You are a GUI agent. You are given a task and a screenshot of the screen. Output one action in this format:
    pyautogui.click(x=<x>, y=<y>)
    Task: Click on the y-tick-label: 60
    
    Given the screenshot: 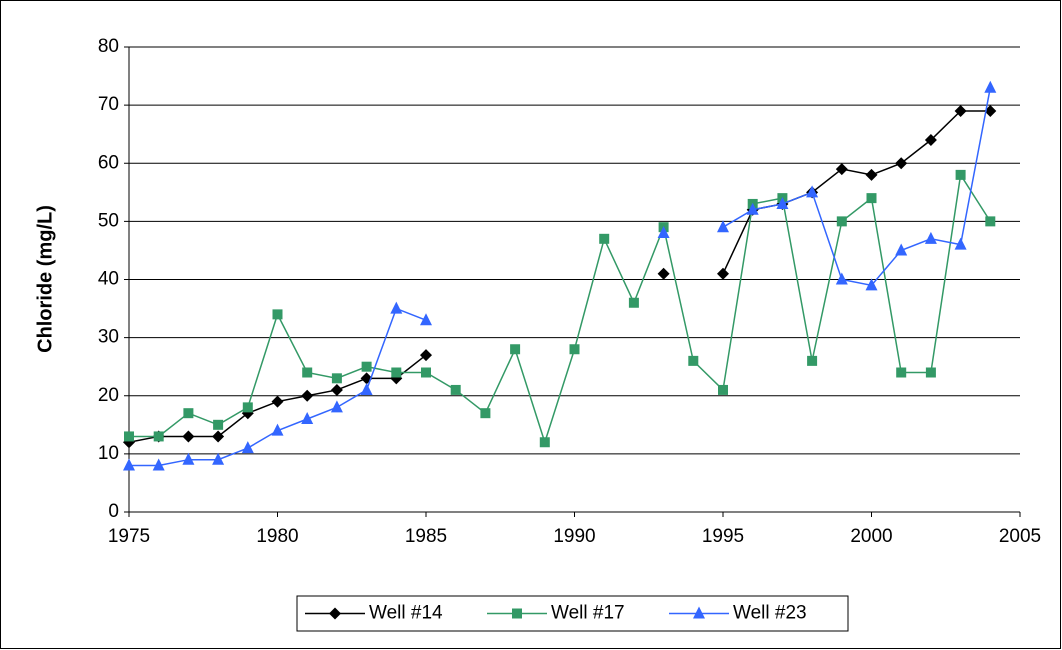 What is the action you would take?
    pyautogui.click(x=108, y=162)
    